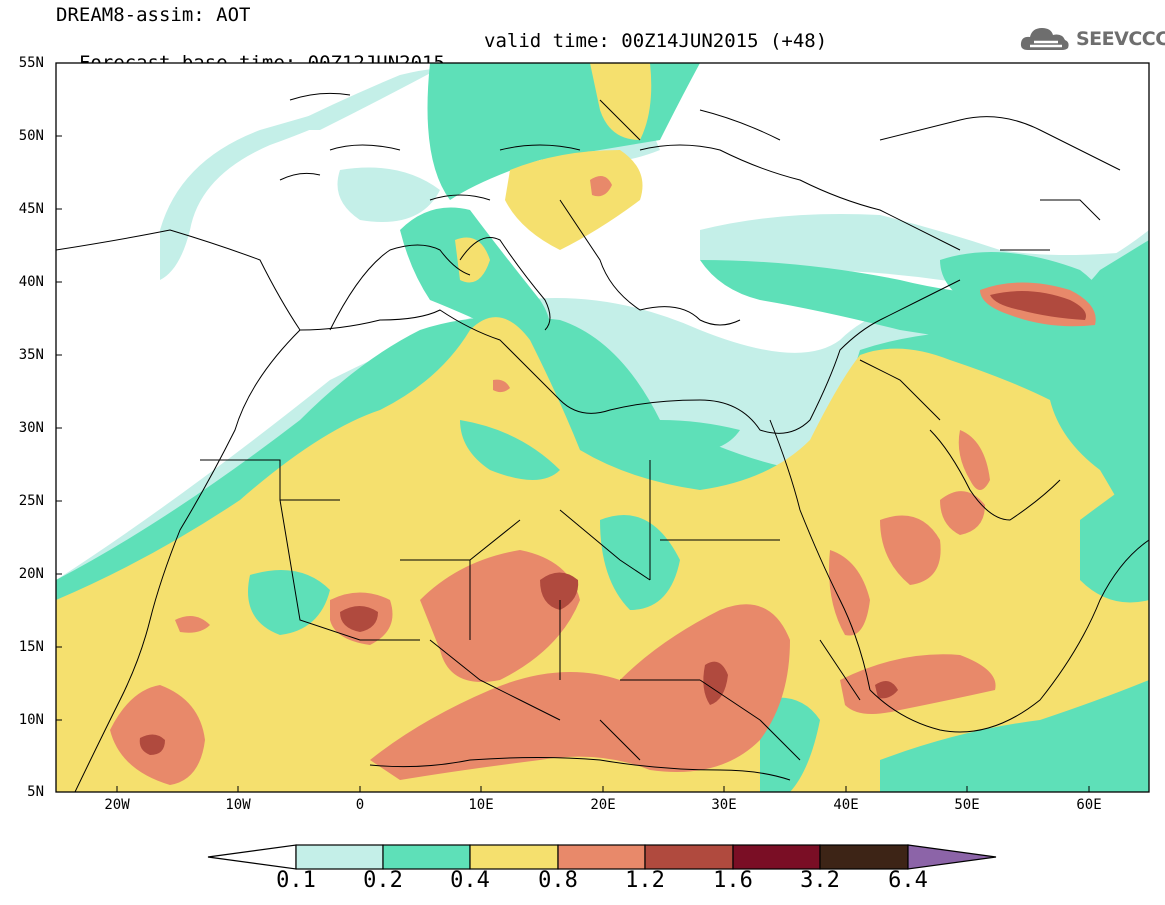 Image resolution: width=1165 pixels, height=905 pixels. Describe the element at coordinates (31, 720) in the screenshot. I see `lat-label: 10N` at that location.